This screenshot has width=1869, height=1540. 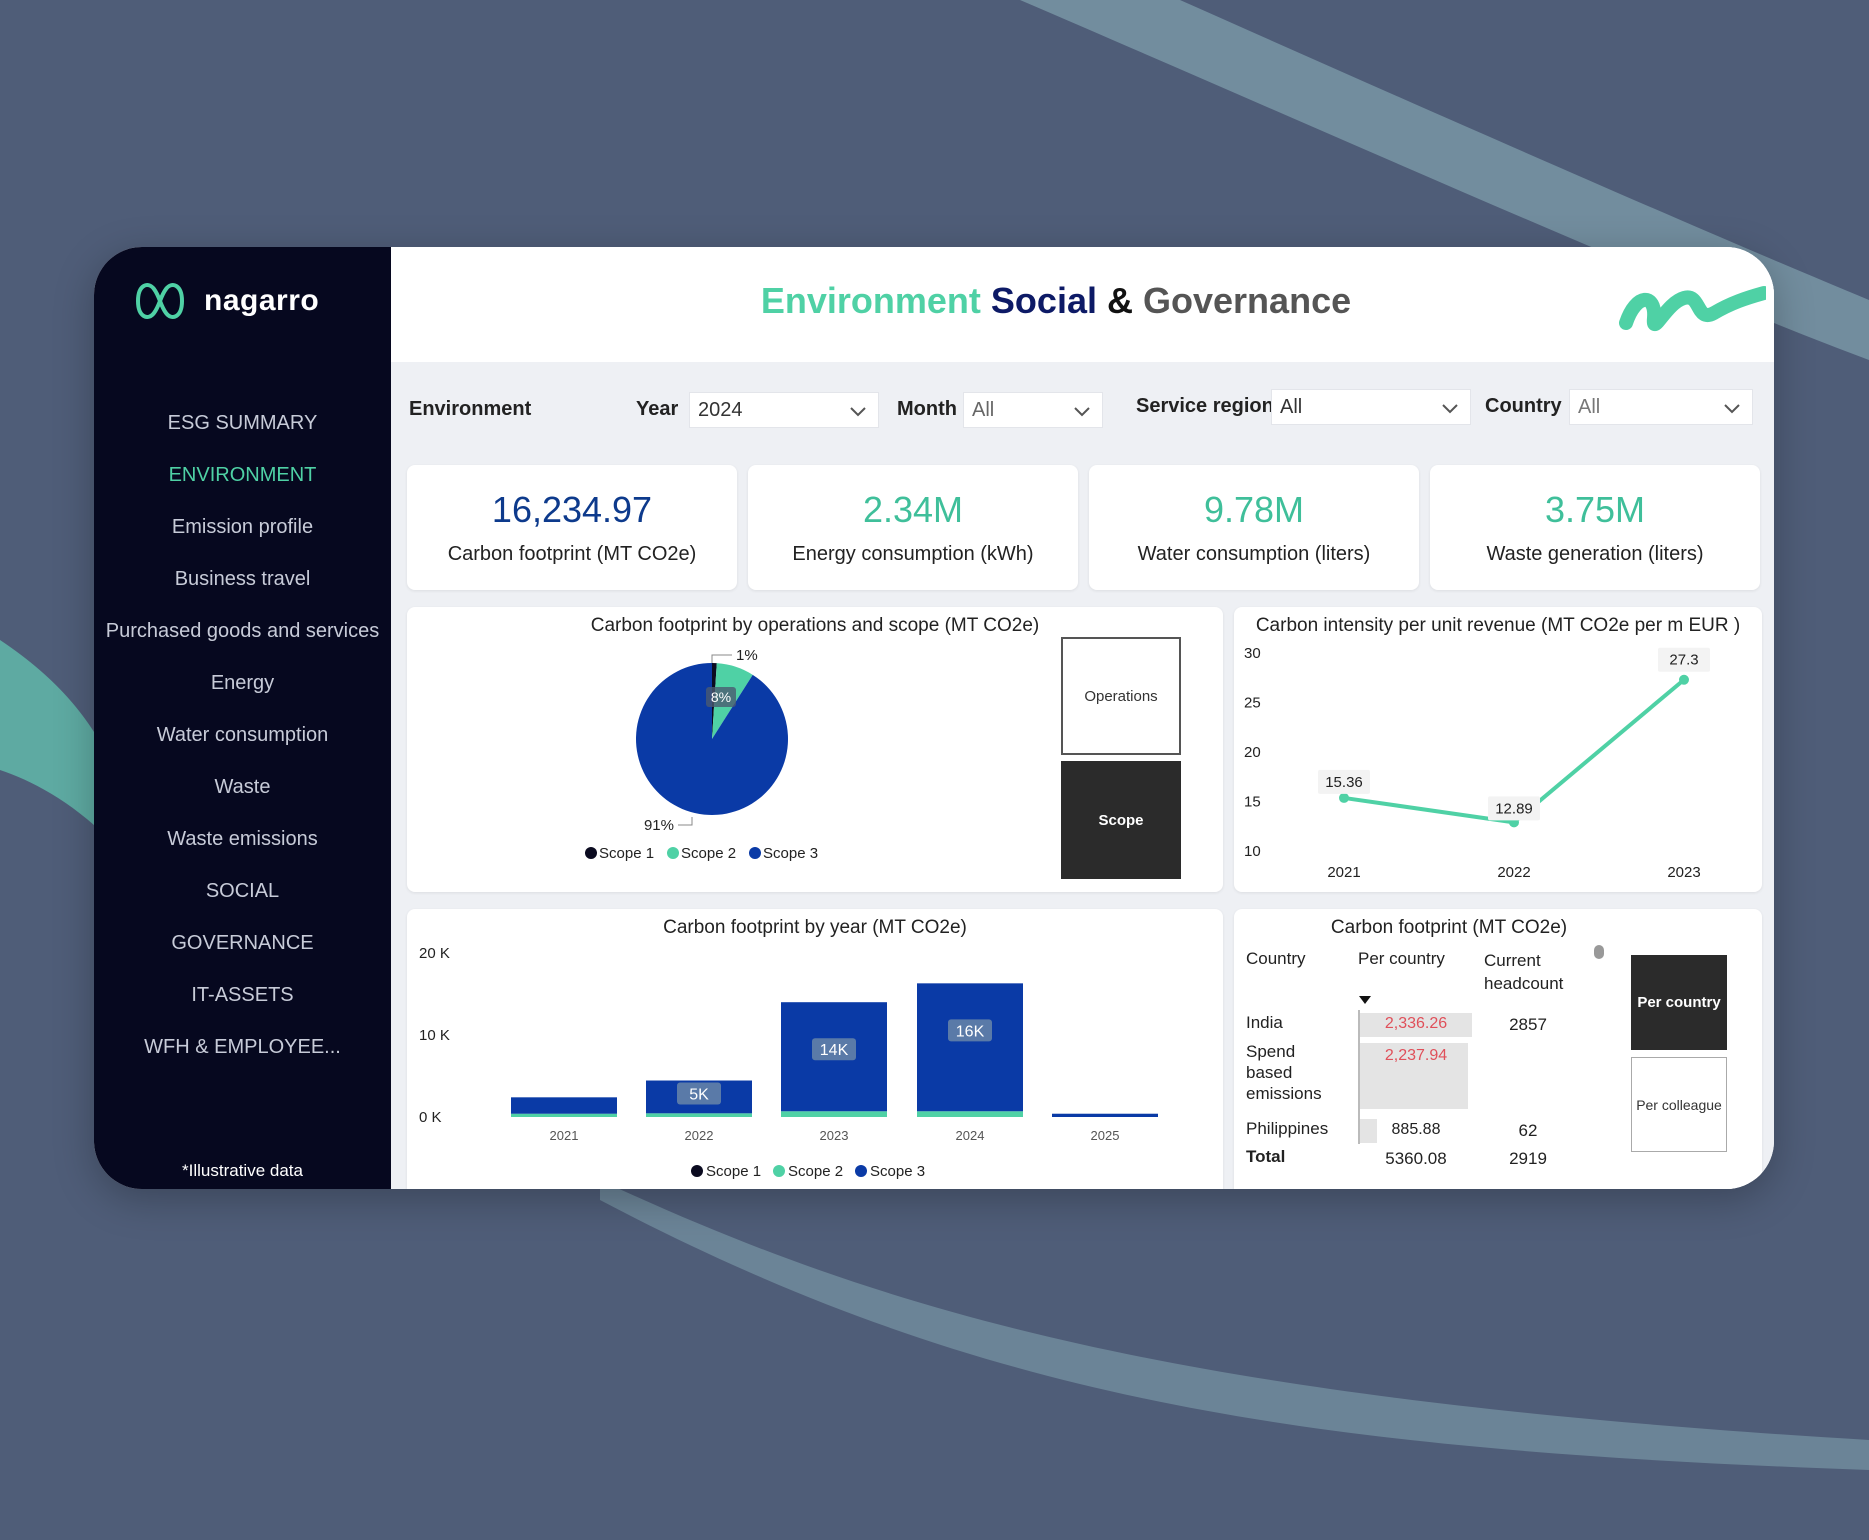 I want to click on service-region-value: All, so click(x=1291, y=407).